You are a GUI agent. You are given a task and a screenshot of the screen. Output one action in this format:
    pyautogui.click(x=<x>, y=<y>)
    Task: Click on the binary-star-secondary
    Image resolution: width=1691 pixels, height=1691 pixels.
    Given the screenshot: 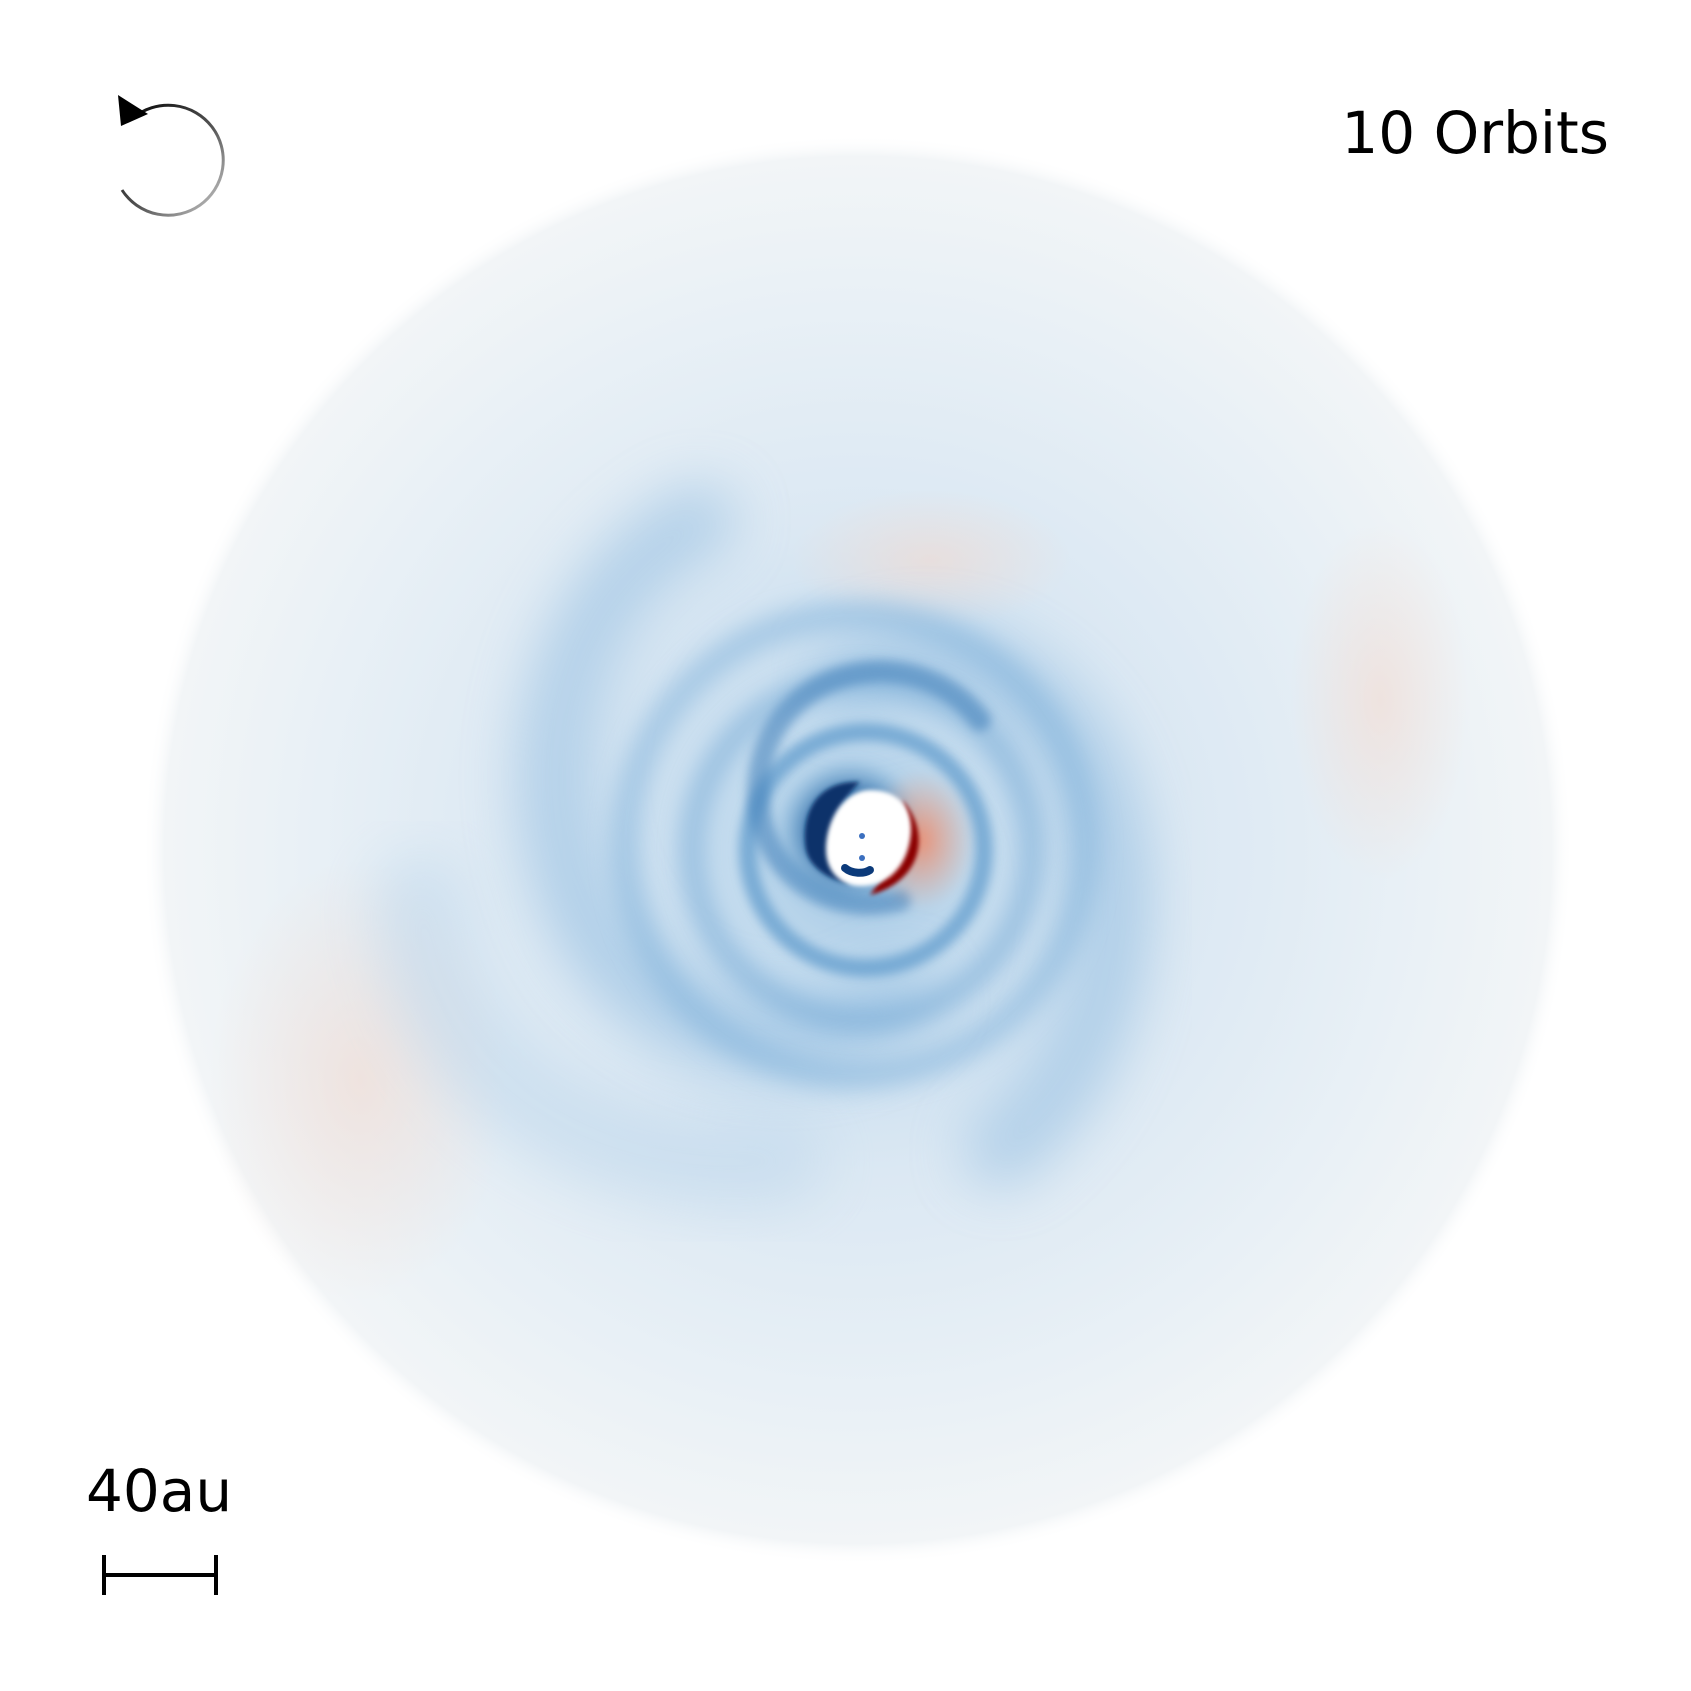 What is the action you would take?
    pyautogui.click(x=862, y=858)
    